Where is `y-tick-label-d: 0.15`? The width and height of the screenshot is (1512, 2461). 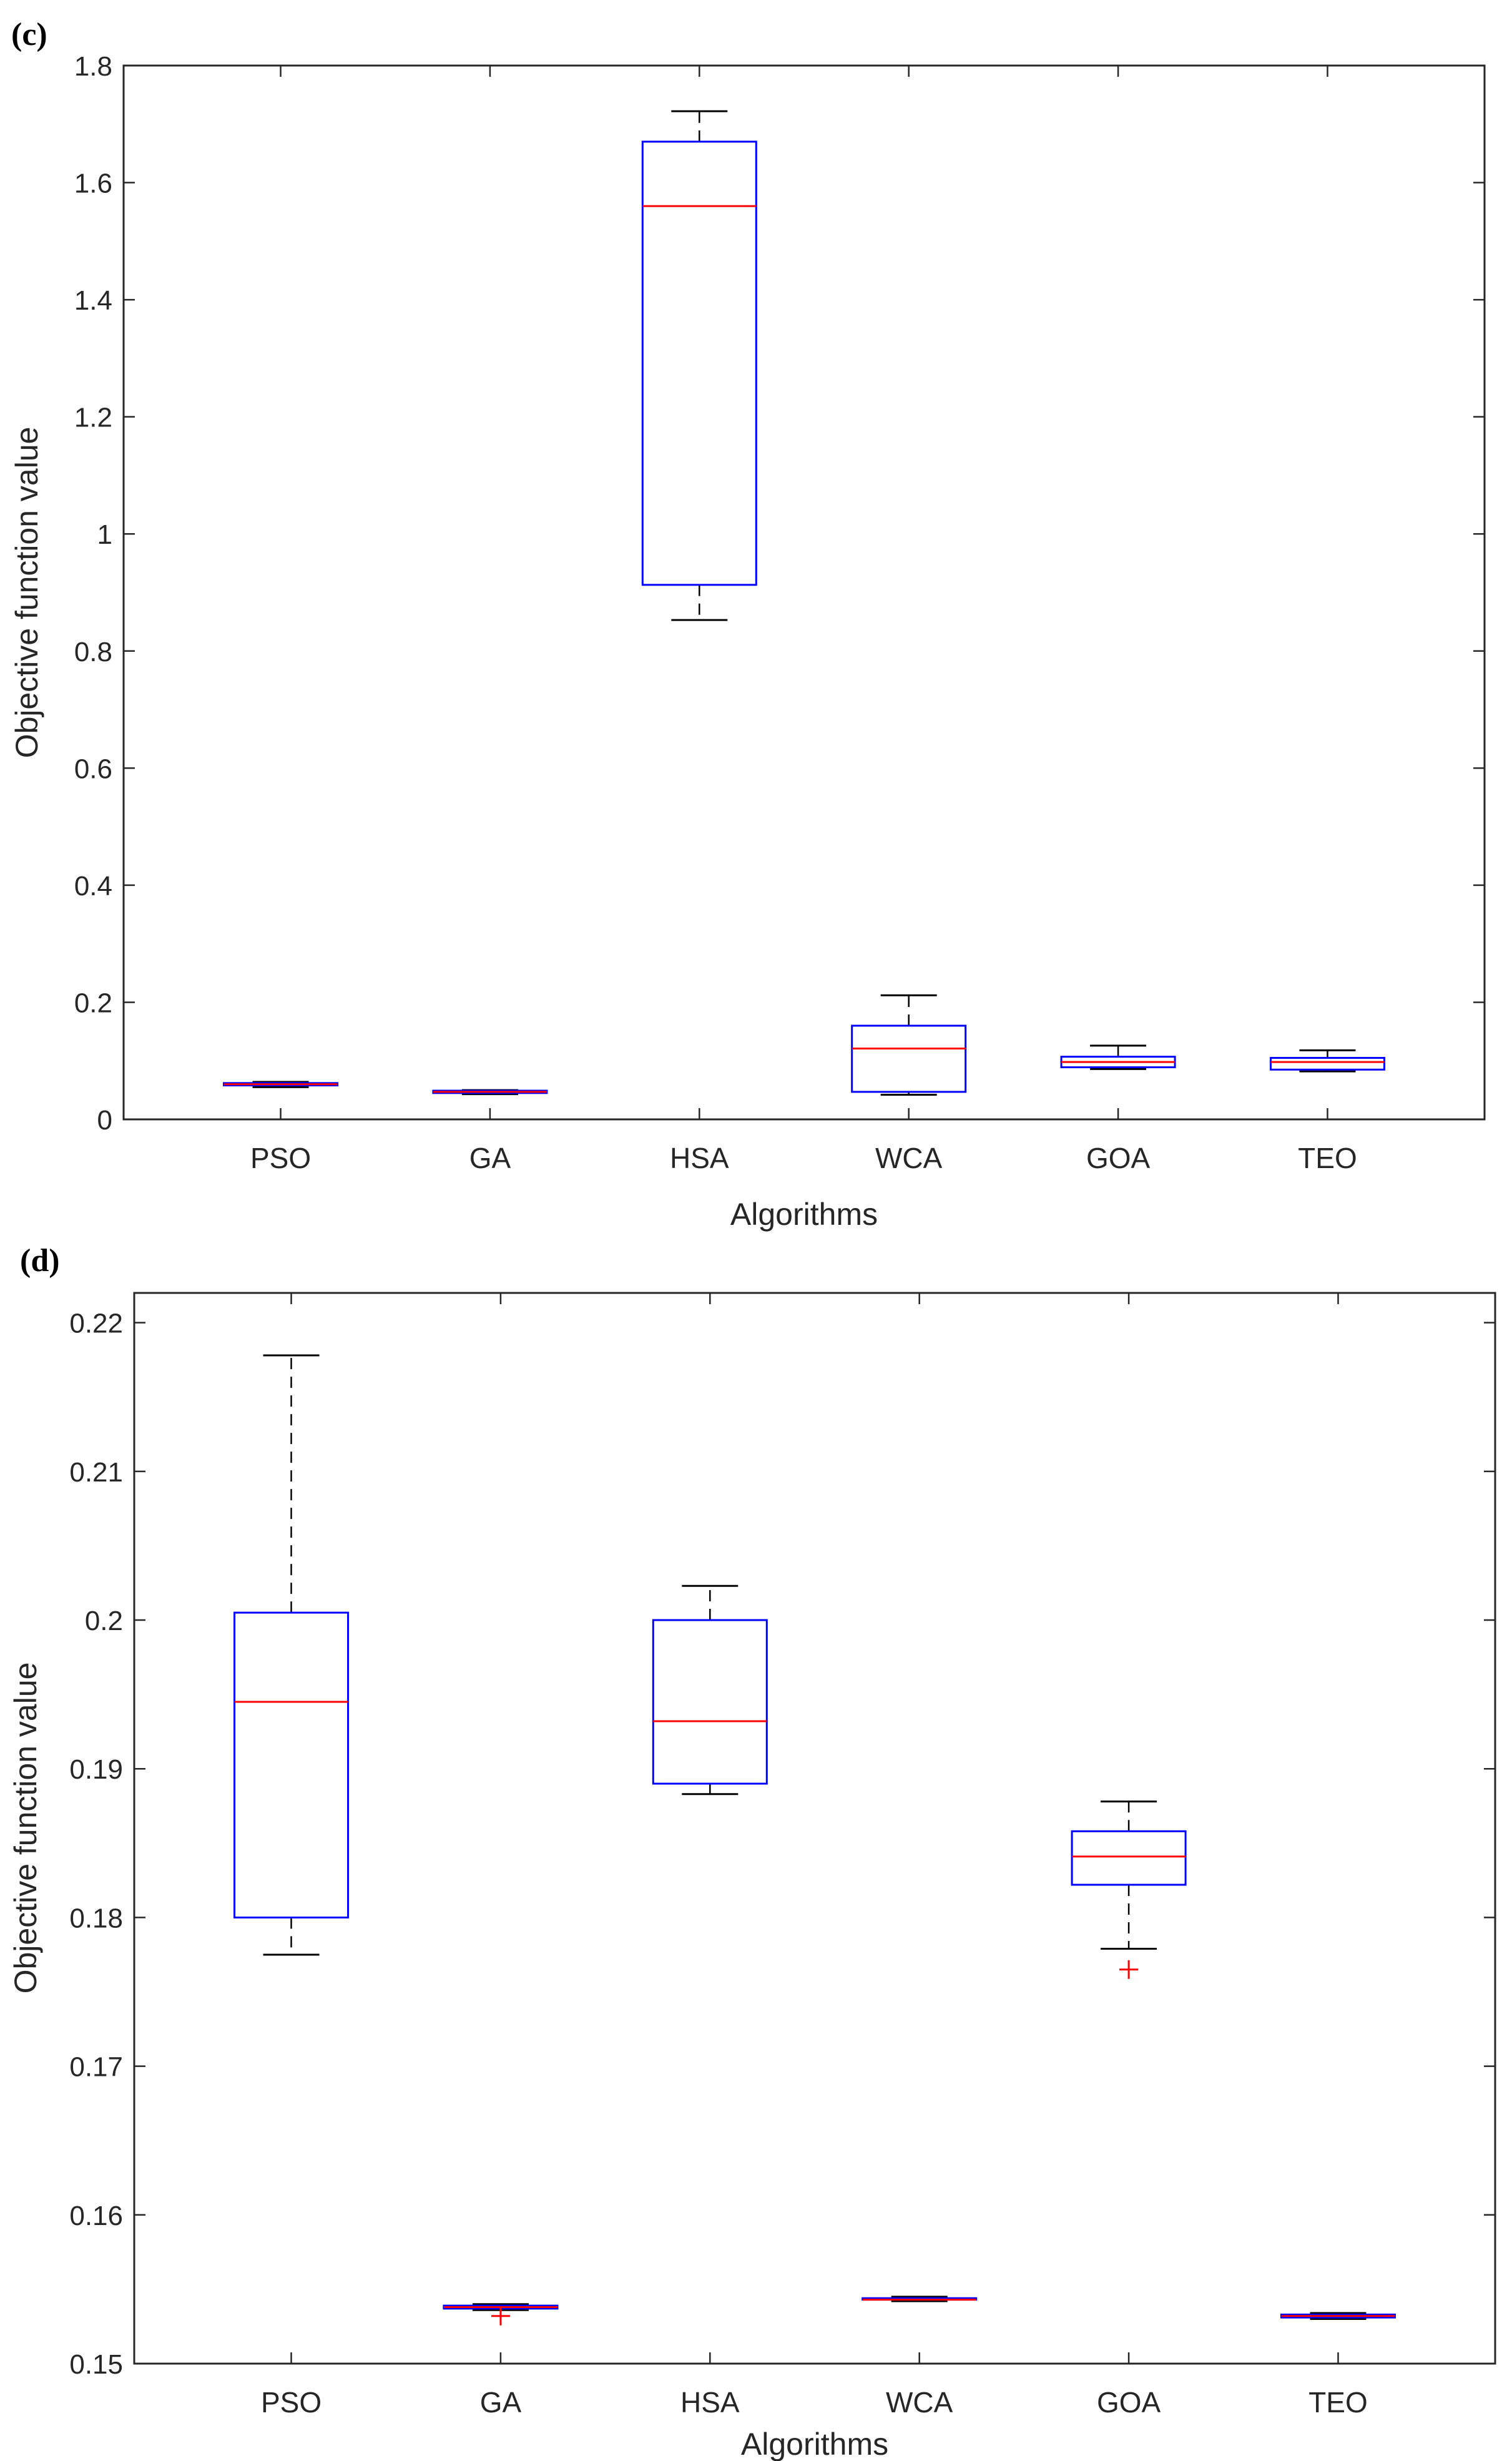
y-tick-label-d: 0.15 is located at coordinates (96, 2365).